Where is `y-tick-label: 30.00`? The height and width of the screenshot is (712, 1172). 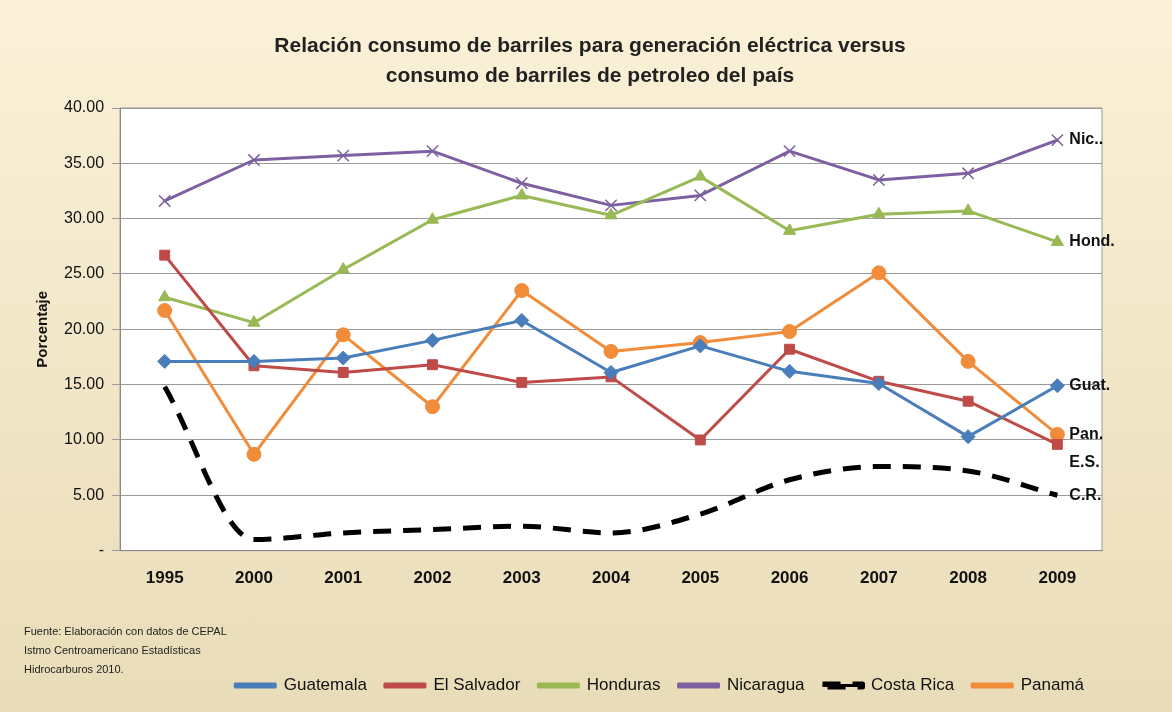
y-tick-label: 30.00 is located at coordinates (84, 218).